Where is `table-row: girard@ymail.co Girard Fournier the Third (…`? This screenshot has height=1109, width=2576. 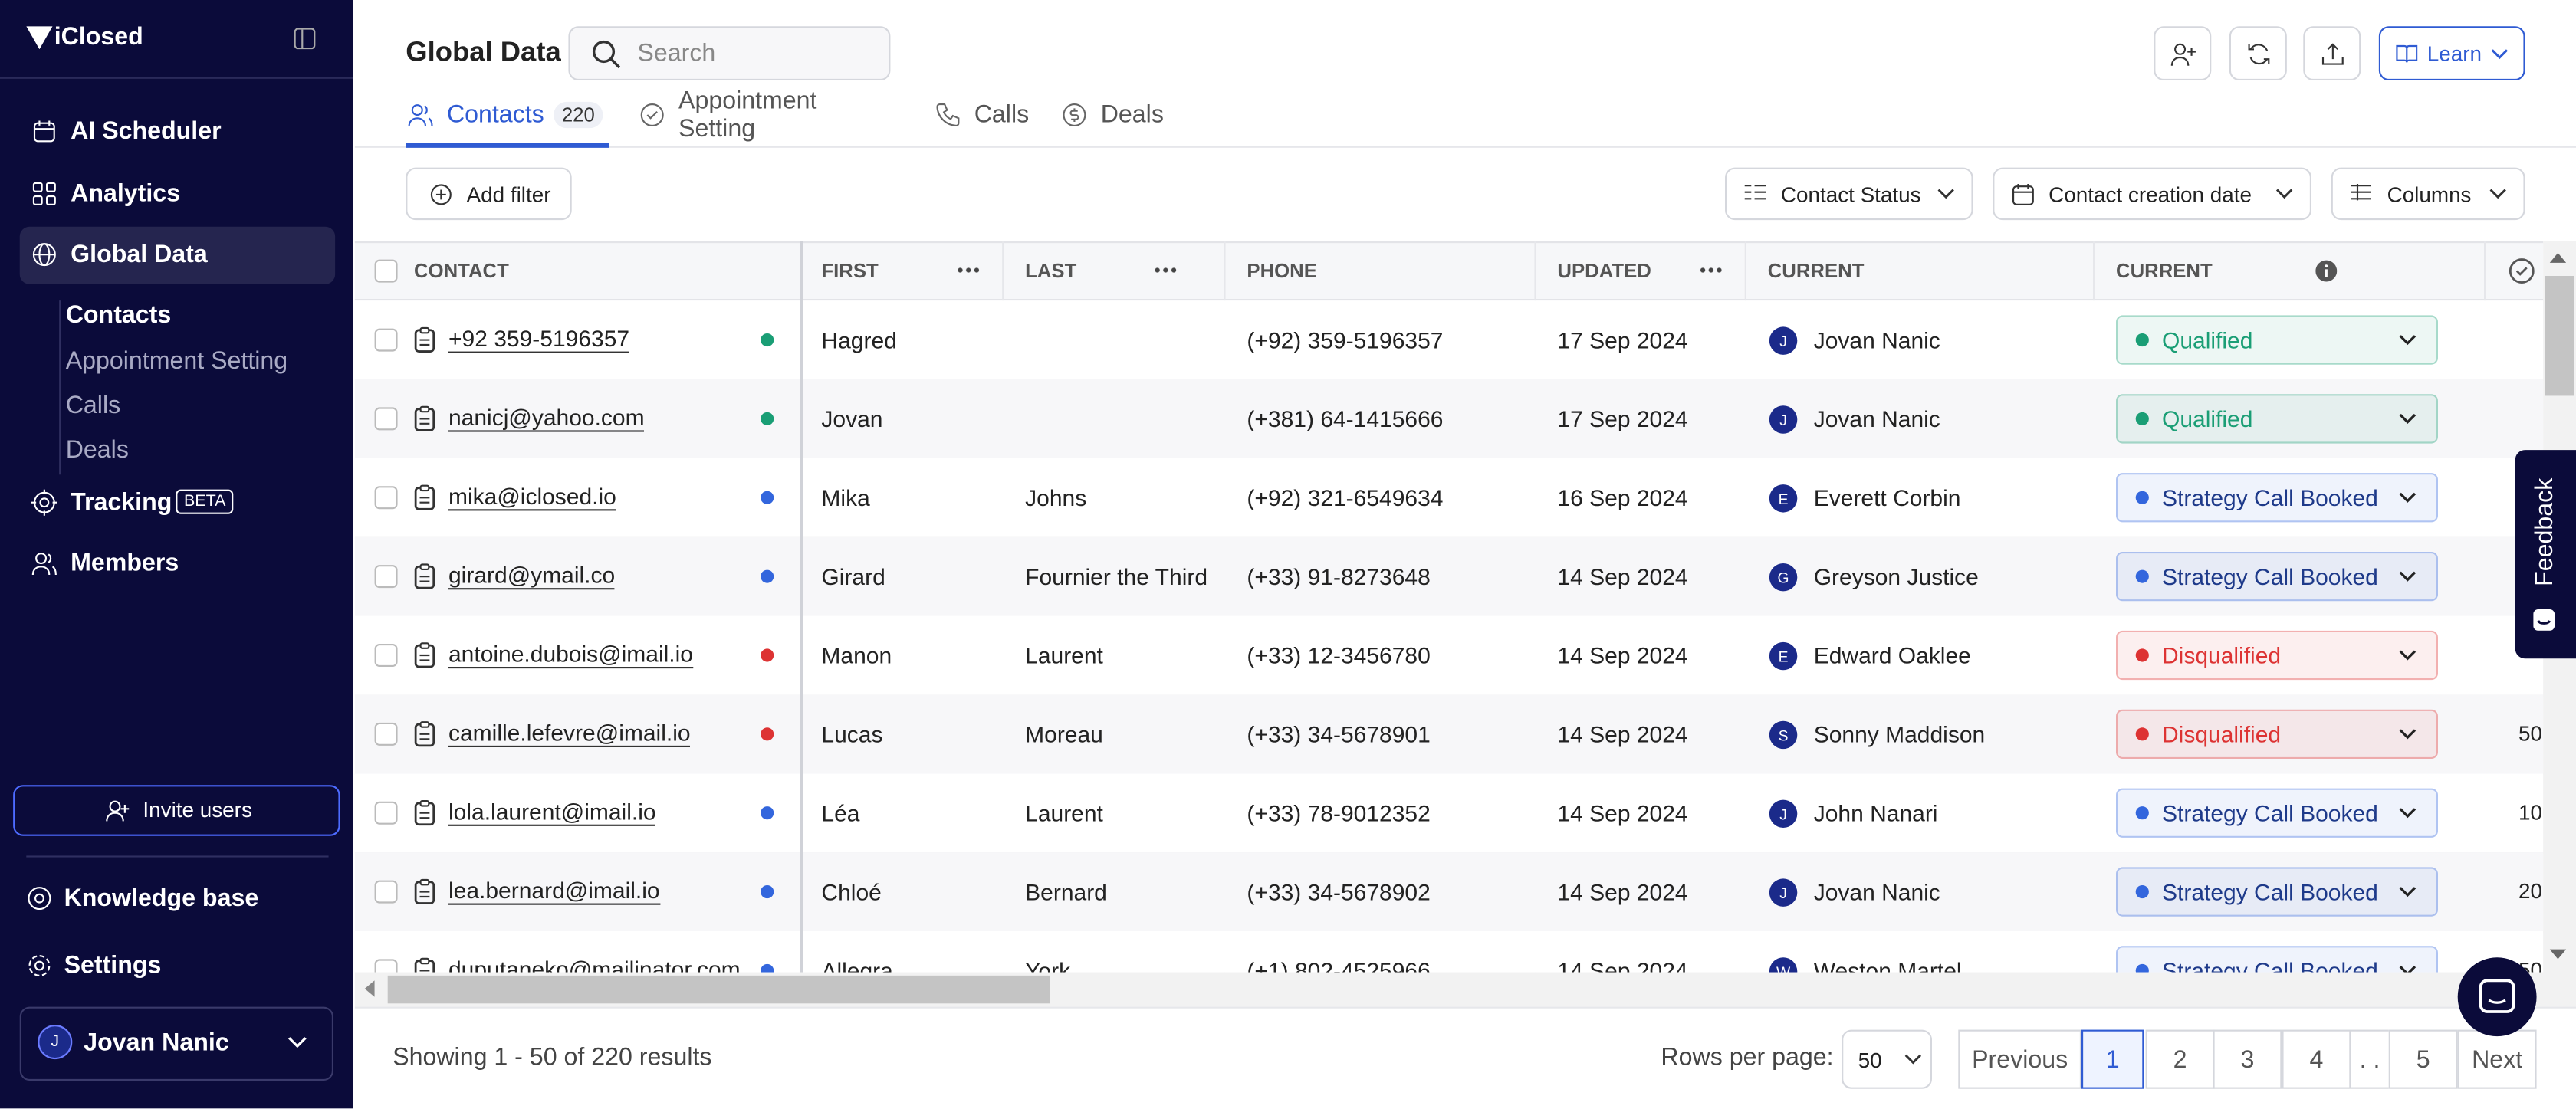
table-row: girard@ymail.co Girard Fournier the Third (… is located at coordinates (1449, 577).